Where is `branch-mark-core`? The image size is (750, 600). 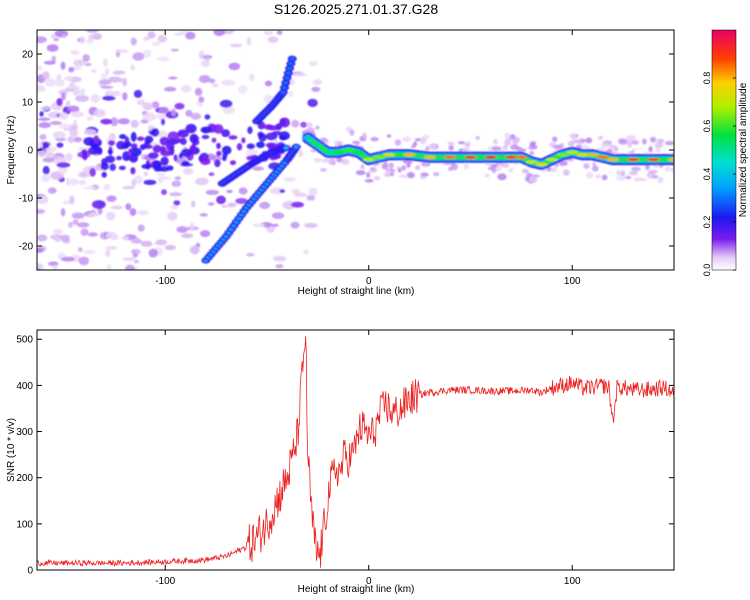
branch-mark-core is located at coordinates (296, 147).